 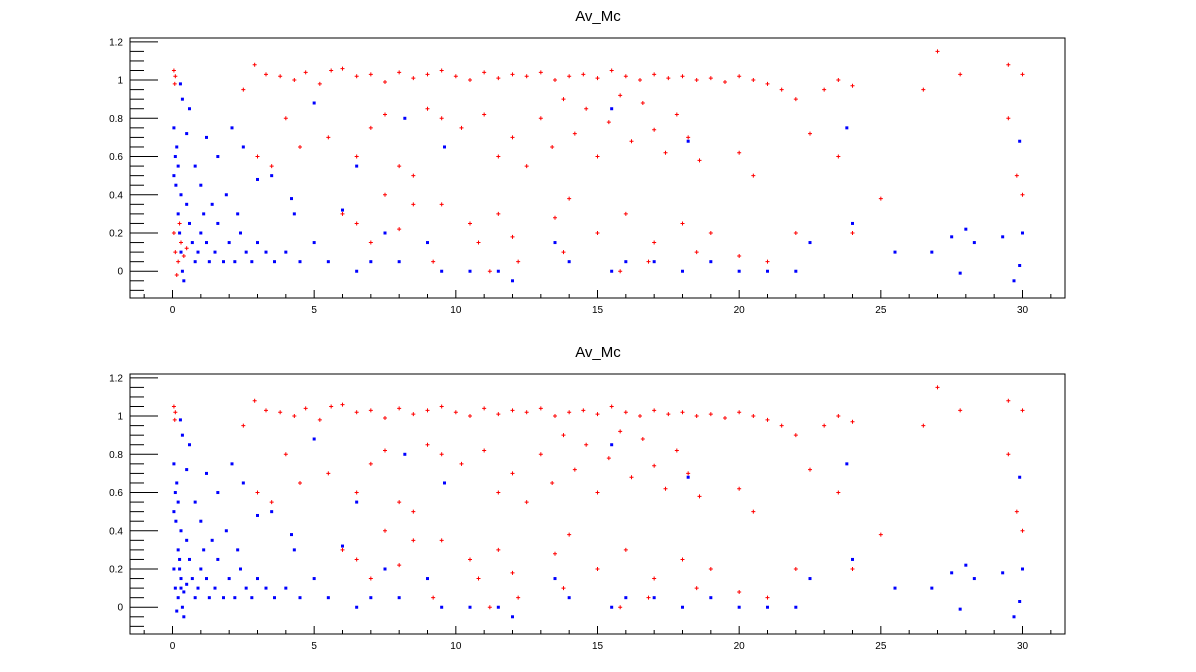 I want to click on chart-title: Av_Mc, so click(x=598, y=16).